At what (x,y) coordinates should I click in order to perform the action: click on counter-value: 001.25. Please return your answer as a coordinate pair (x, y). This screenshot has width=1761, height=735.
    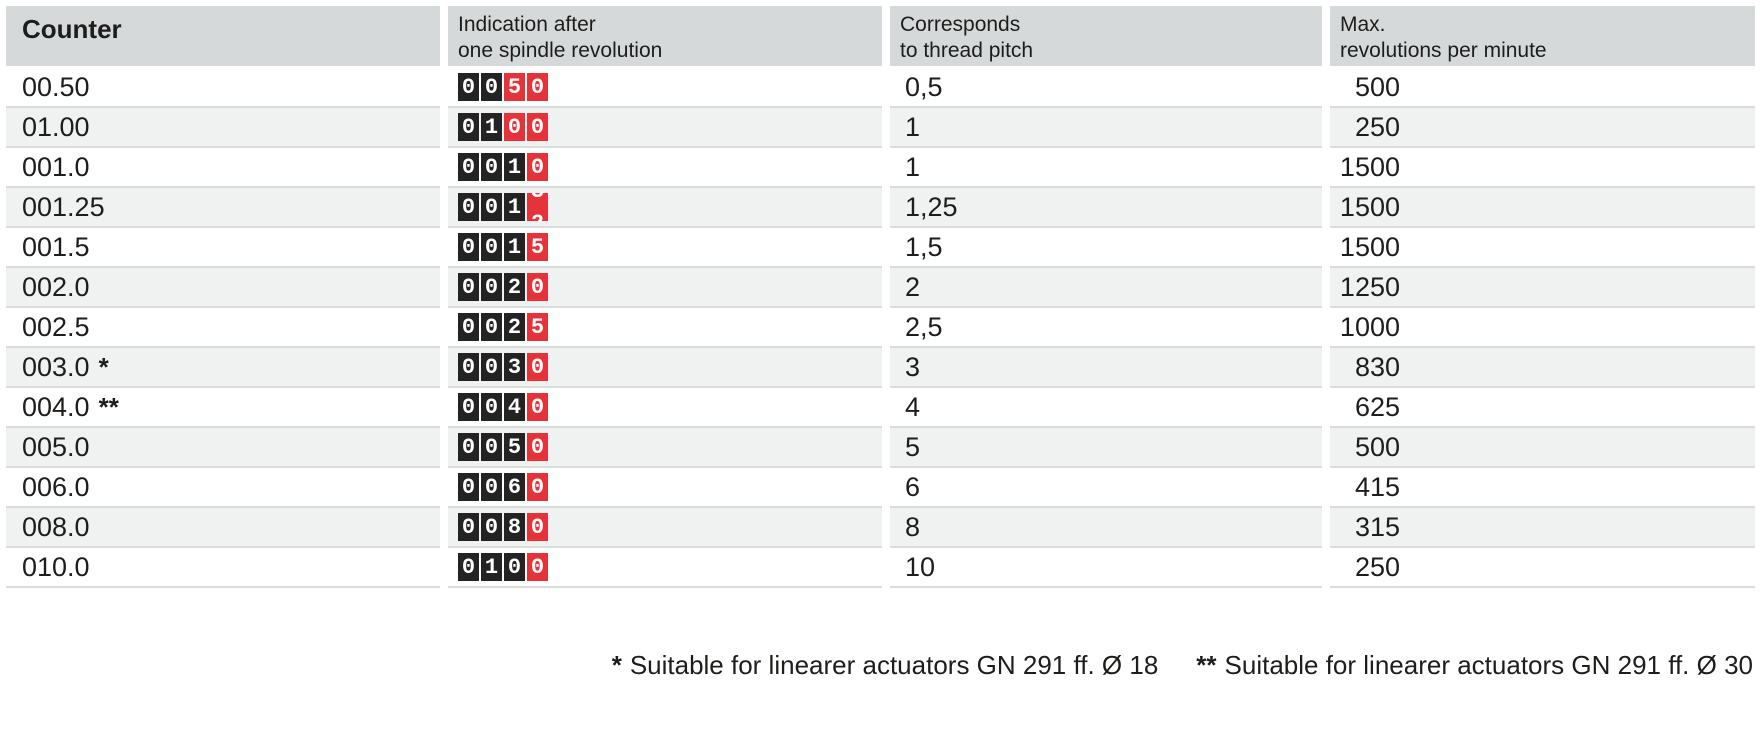
    Looking at the image, I should click on (63, 206).